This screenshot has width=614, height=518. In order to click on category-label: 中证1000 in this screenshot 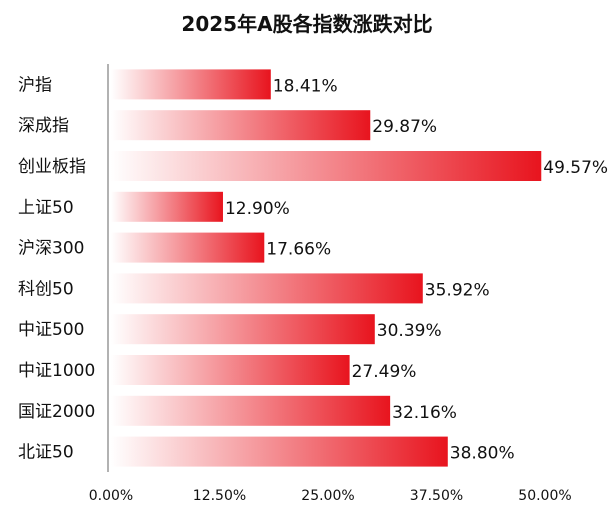, I will do `click(56, 371)`.